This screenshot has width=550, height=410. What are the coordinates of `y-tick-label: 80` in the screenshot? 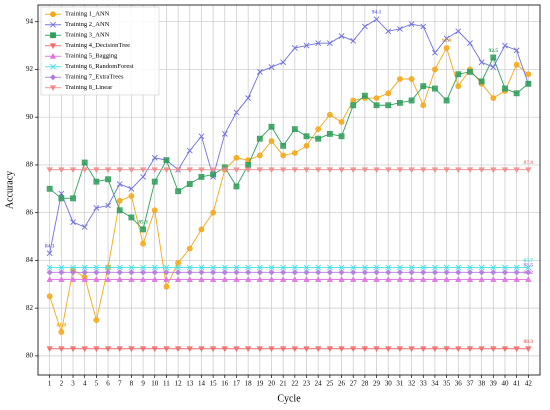 It's located at (30, 356).